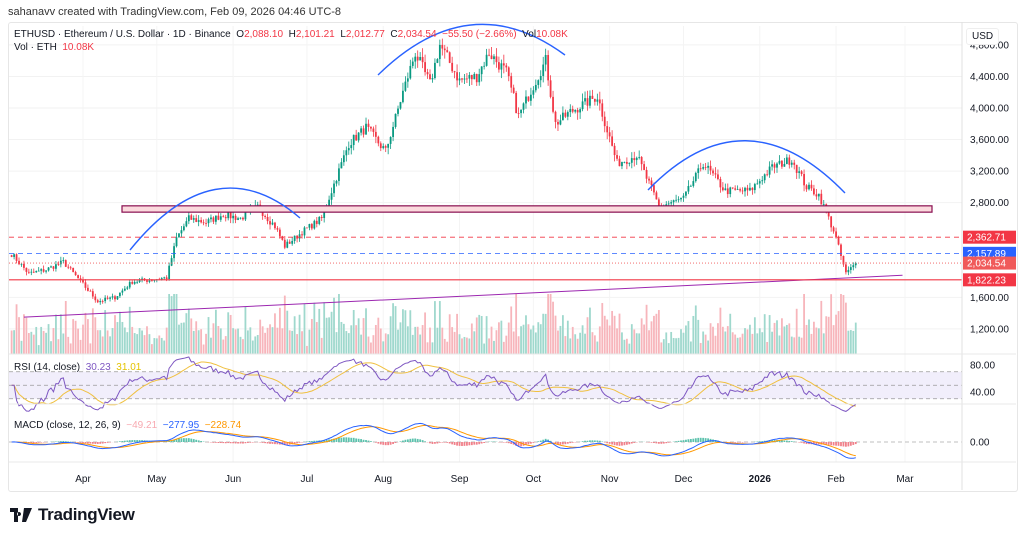 This screenshot has width=1024, height=536. I want to click on left-shoulder-arc, so click(215, 219).